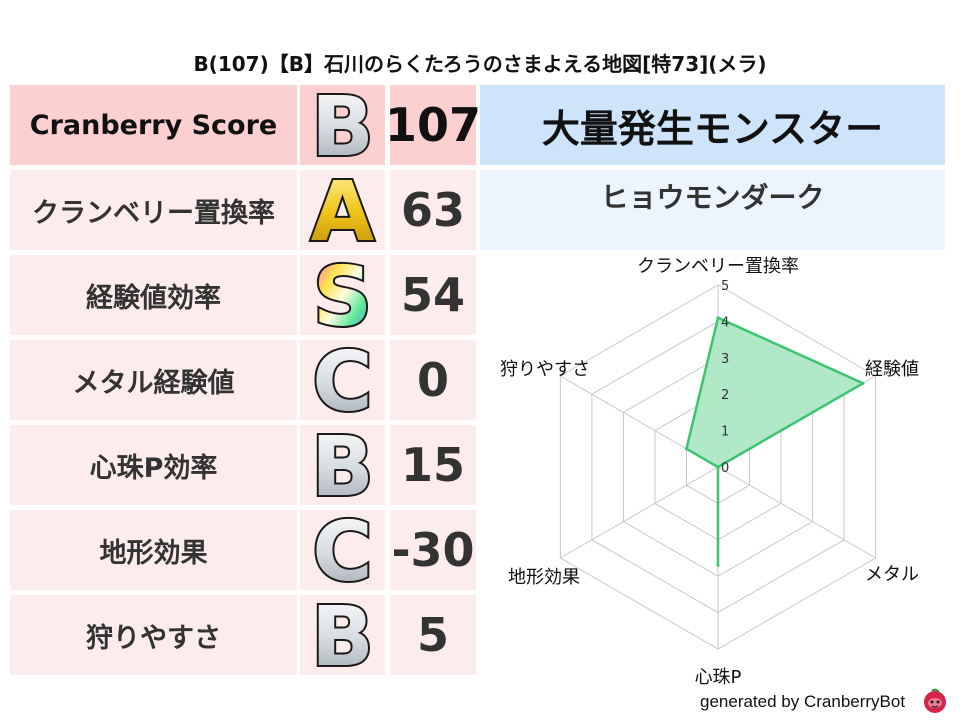  Describe the element at coordinates (153, 465) in the screenshot. I see `score-row-label: 心珠P効率` at that location.